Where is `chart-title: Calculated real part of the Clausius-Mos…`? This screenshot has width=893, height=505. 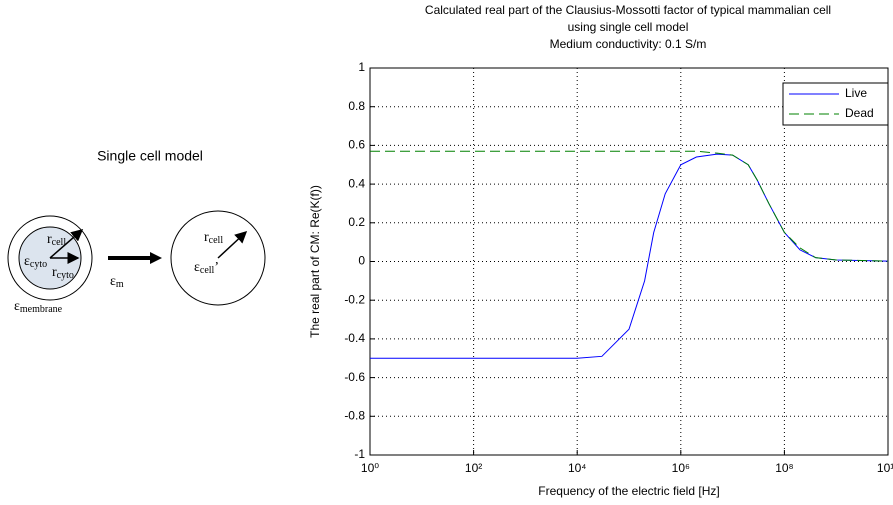 chart-title: Calculated real part of the Clausius-Mos… is located at coordinates (628, 10).